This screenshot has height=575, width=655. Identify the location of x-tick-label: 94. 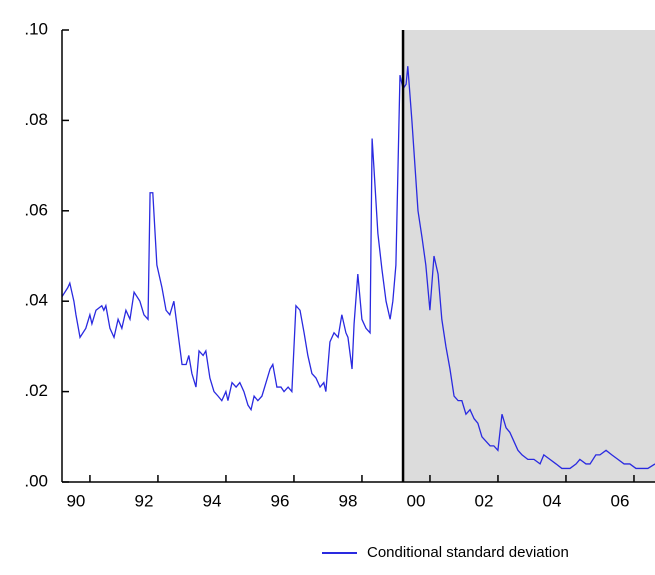
(211, 500).